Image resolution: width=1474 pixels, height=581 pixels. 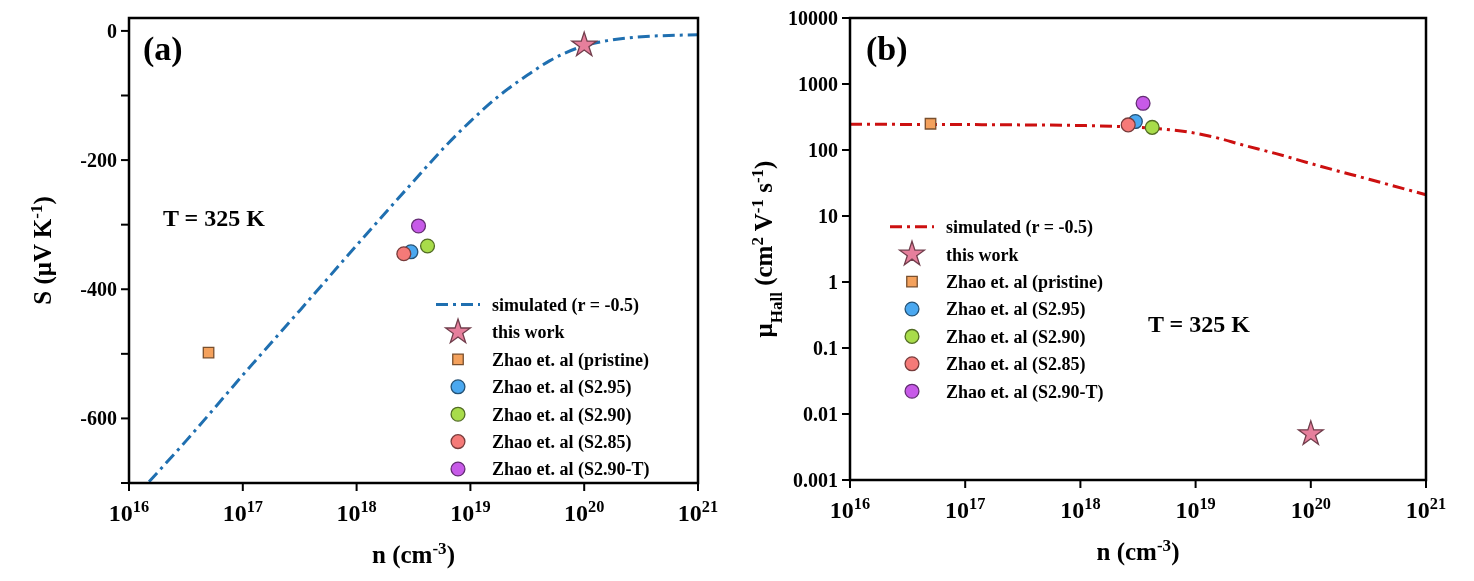 I want to click on y-tick-label: 1000, so click(x=818, y=84).